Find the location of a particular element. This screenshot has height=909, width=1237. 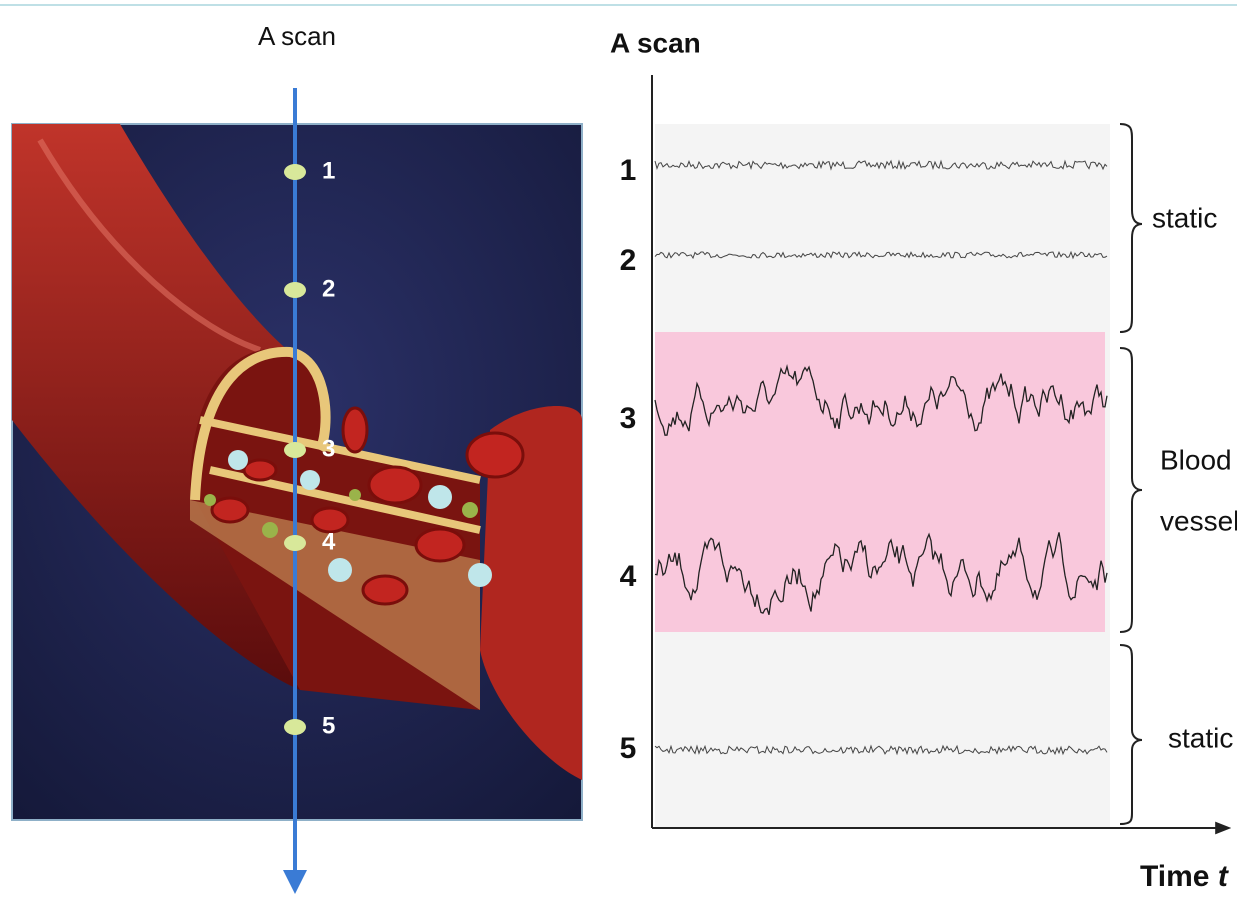

row-label: 5 is located at coordinates (628, 748).